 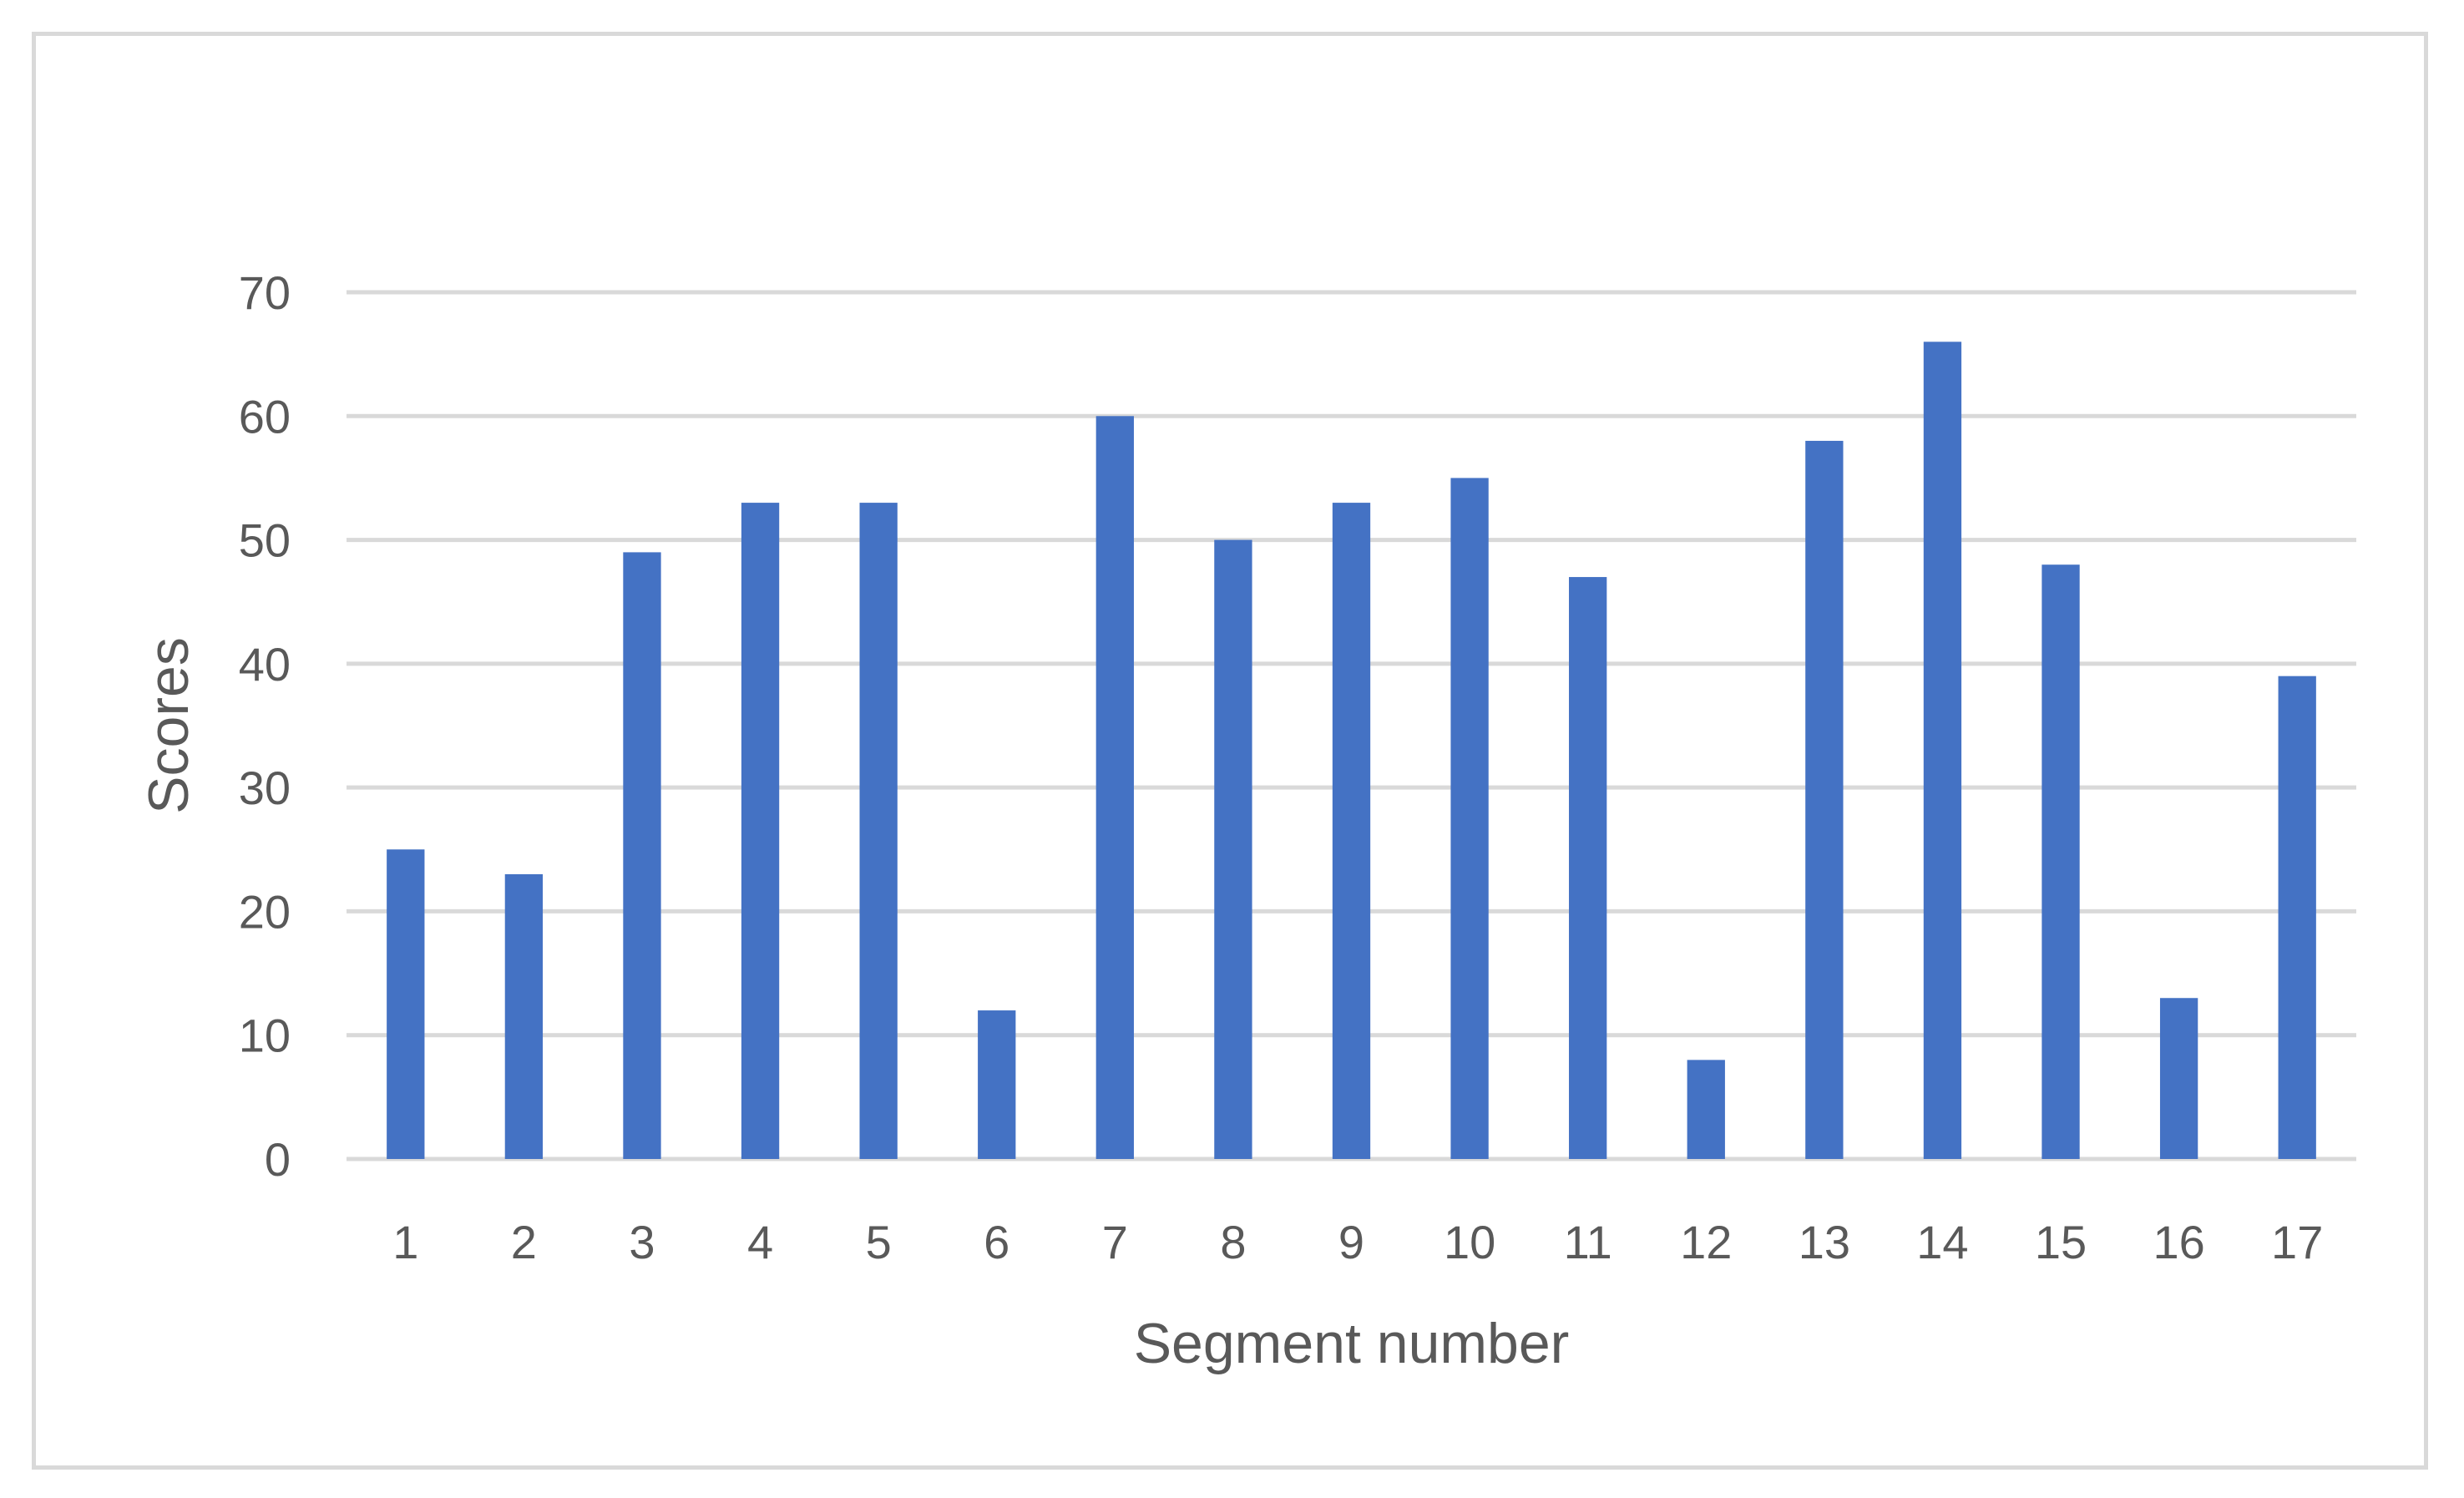 I want to click on x-tick-label: 10, so click(x=1469, y=1242).